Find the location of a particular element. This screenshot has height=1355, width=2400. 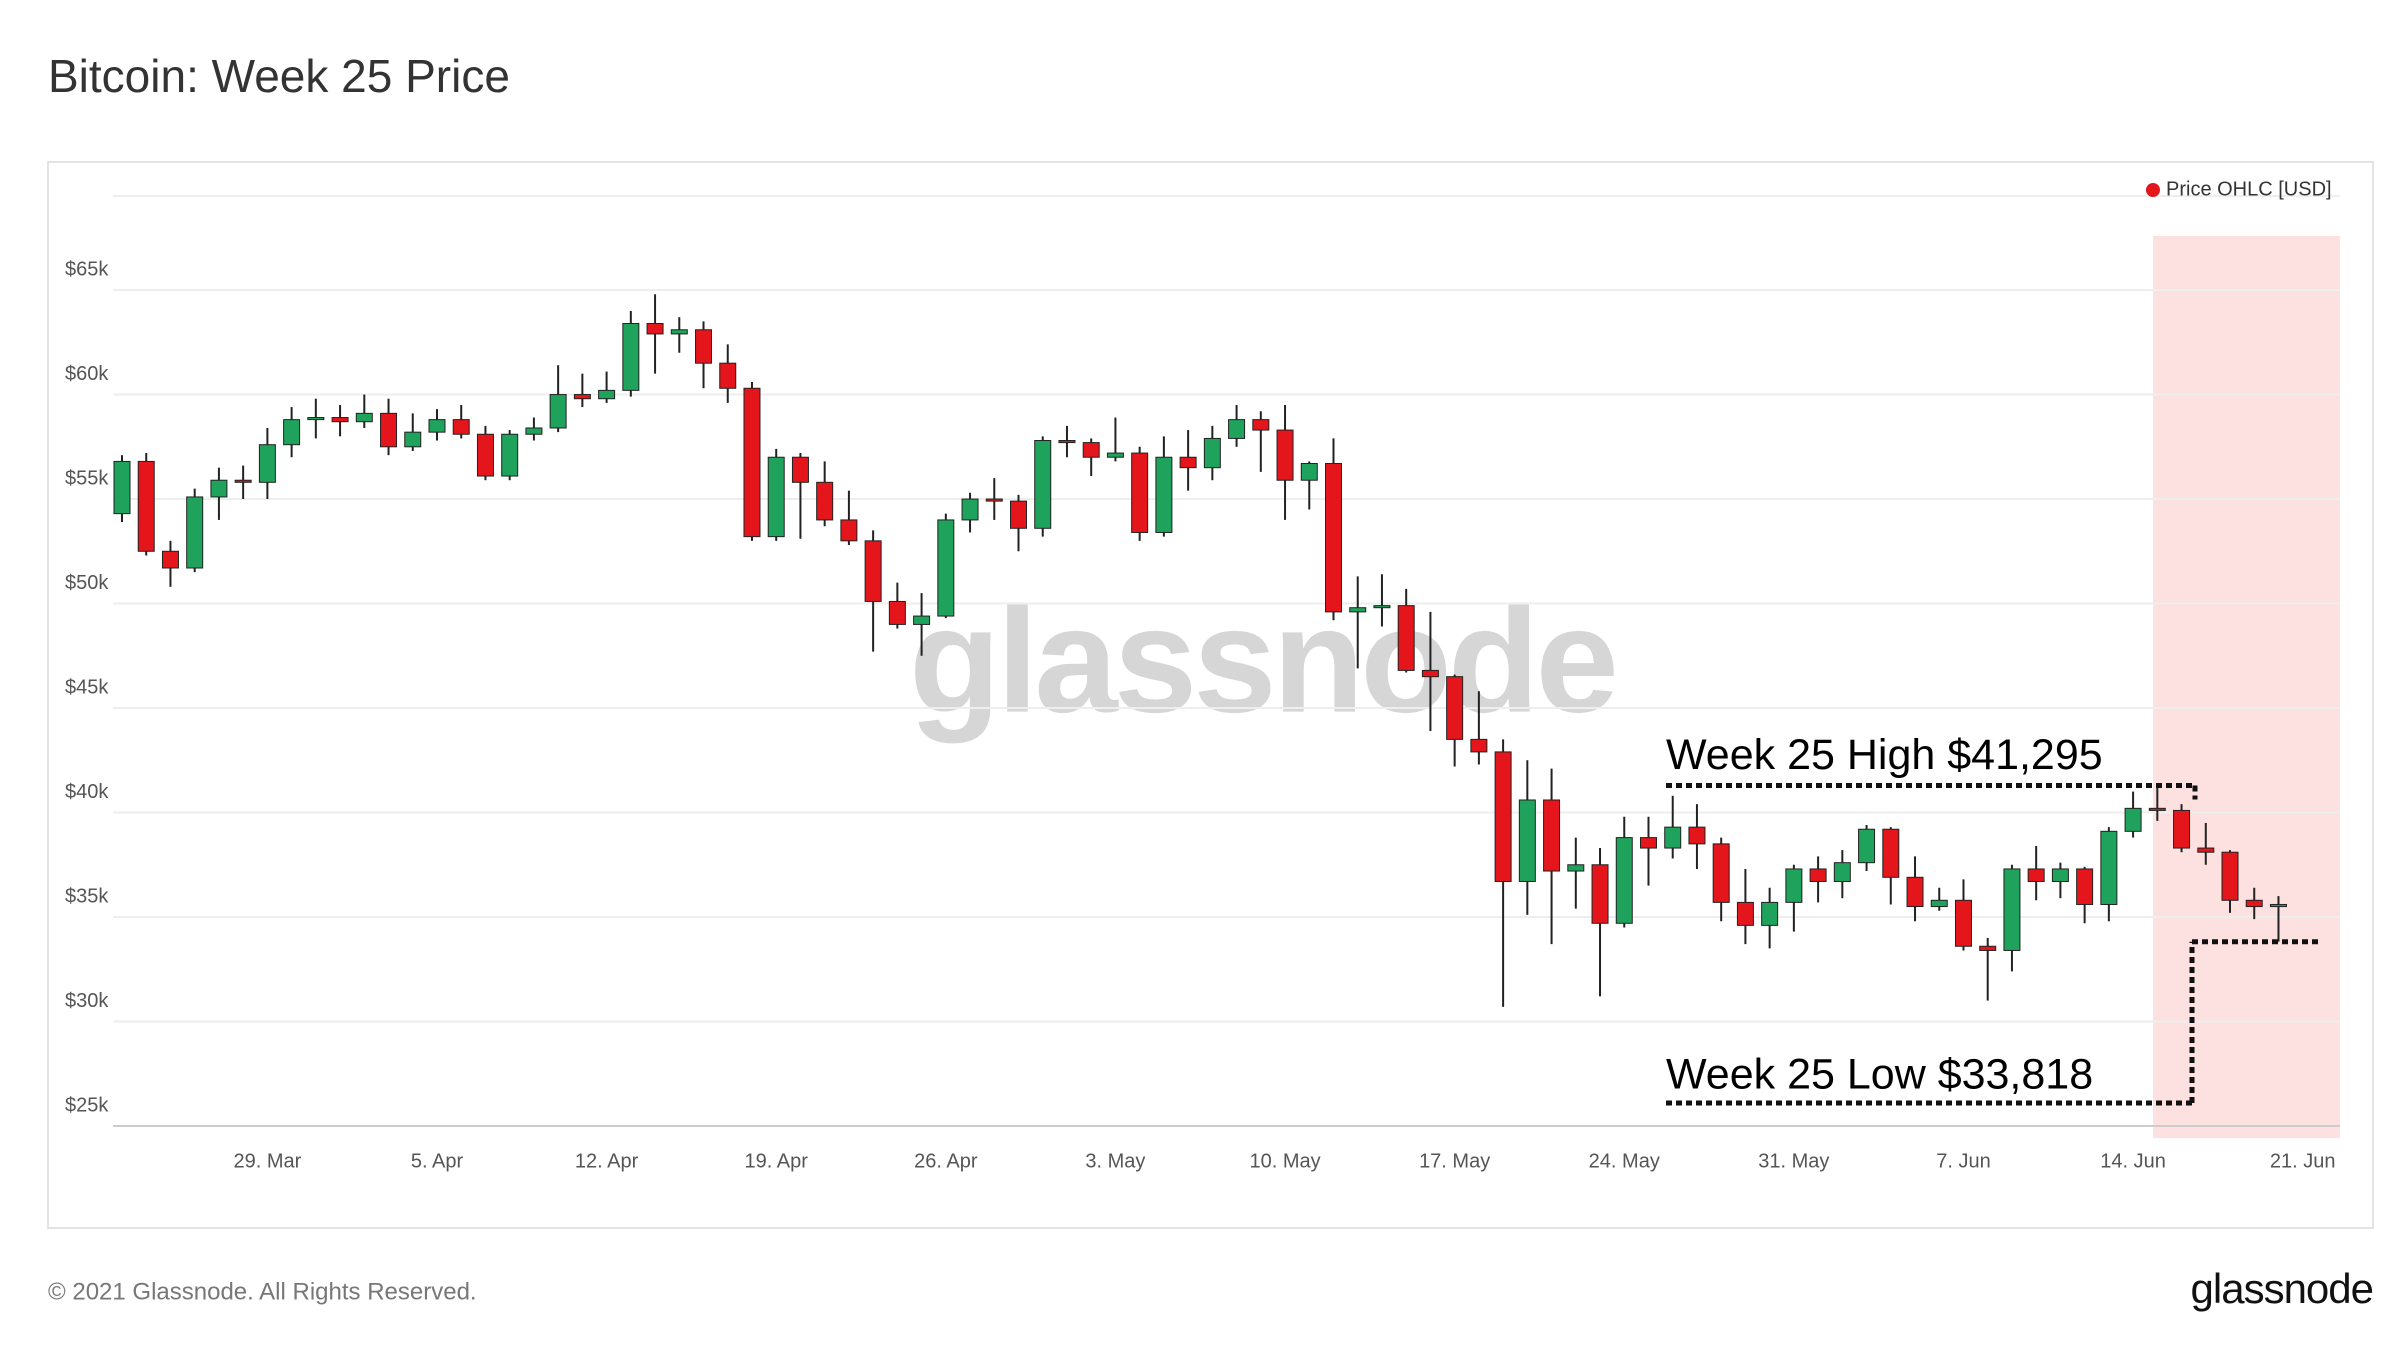

y-tick-label: $40k is located at coordinates (87, 792).